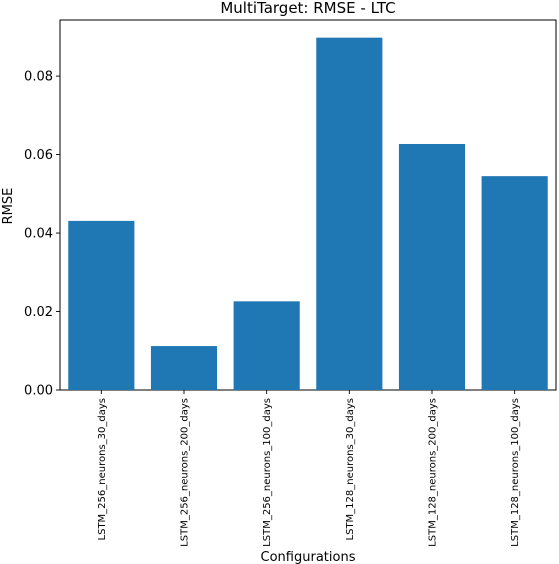  Describe the element at coordinates (38, 234) in the screenshot. I see `y-tick-label: 0.04` at that location.